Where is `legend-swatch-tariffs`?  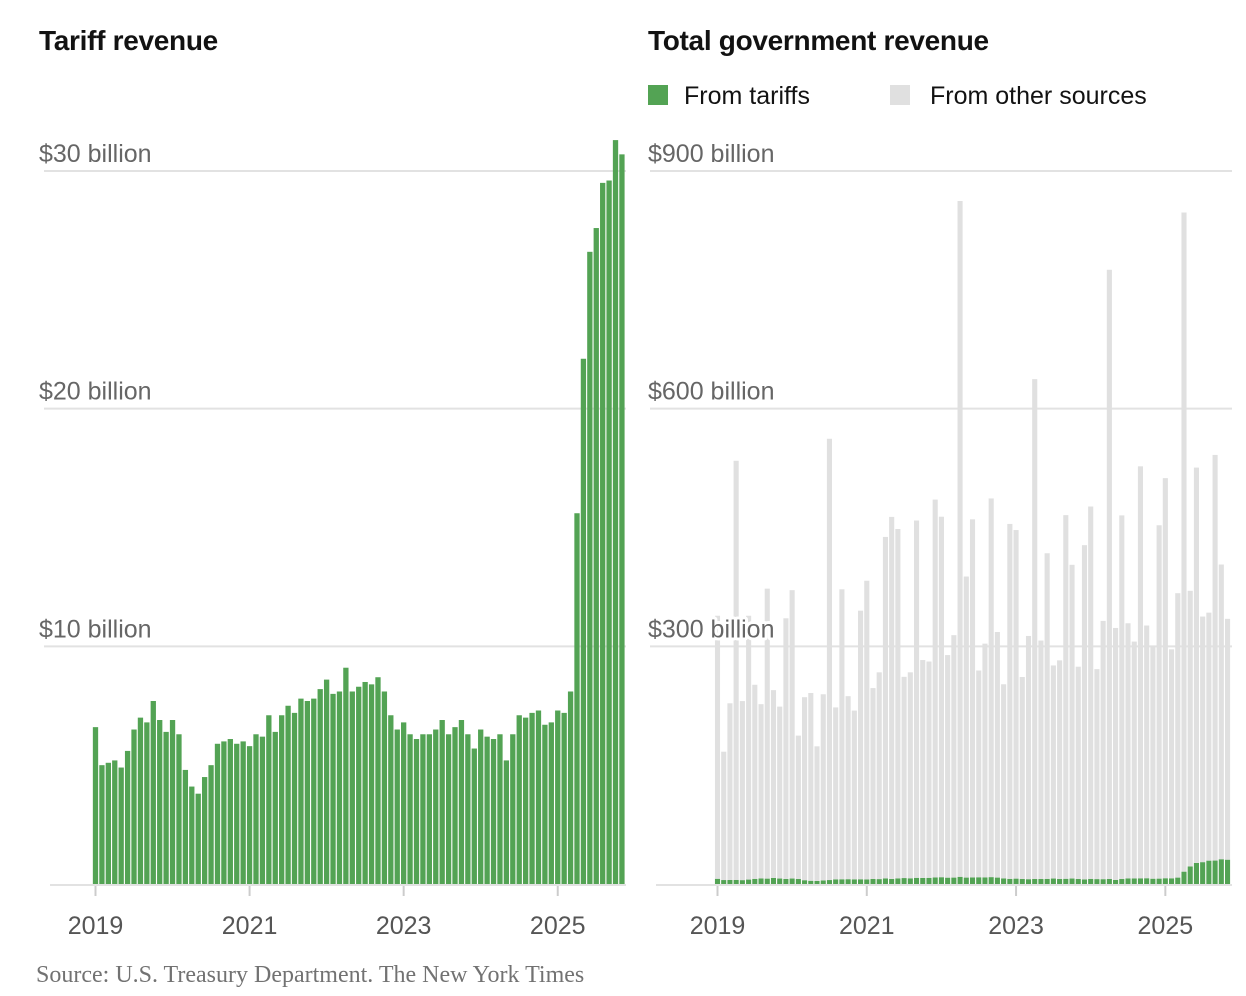
legend-swatch-tariffs is located at coordinates (658, 95).